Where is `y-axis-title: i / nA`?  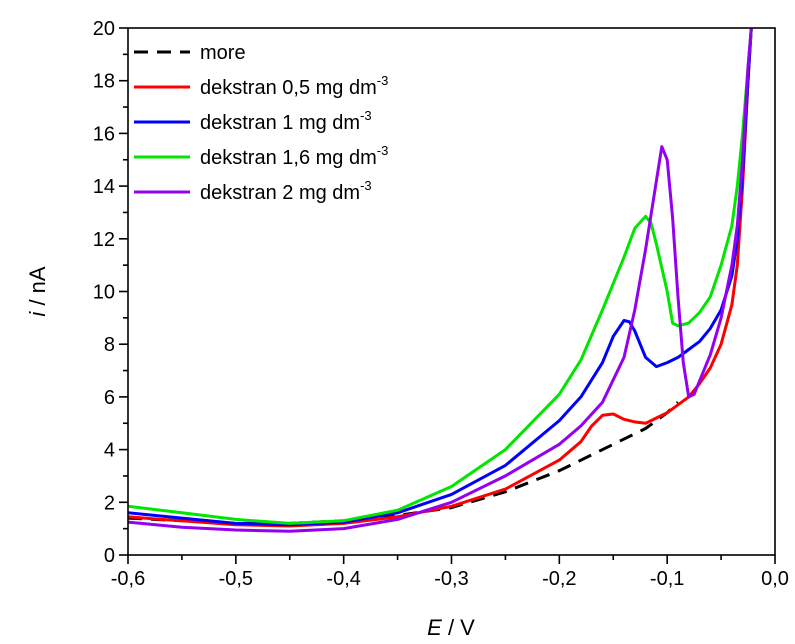
y-axis-title: i / nA is located at coordinates (37, 291).